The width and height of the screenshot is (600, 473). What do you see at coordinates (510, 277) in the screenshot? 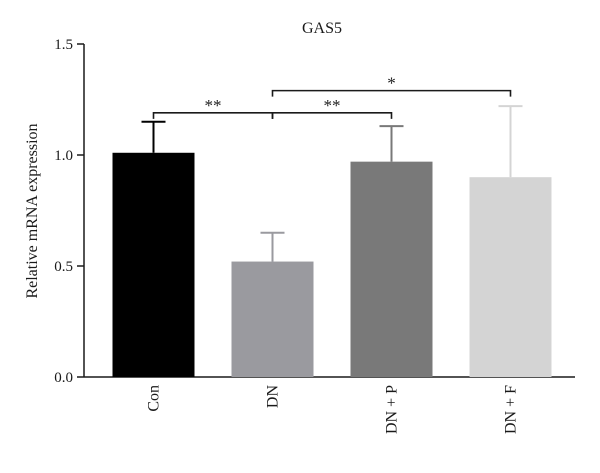
I see `bar-dn-f` at bounding box center [510, 277].